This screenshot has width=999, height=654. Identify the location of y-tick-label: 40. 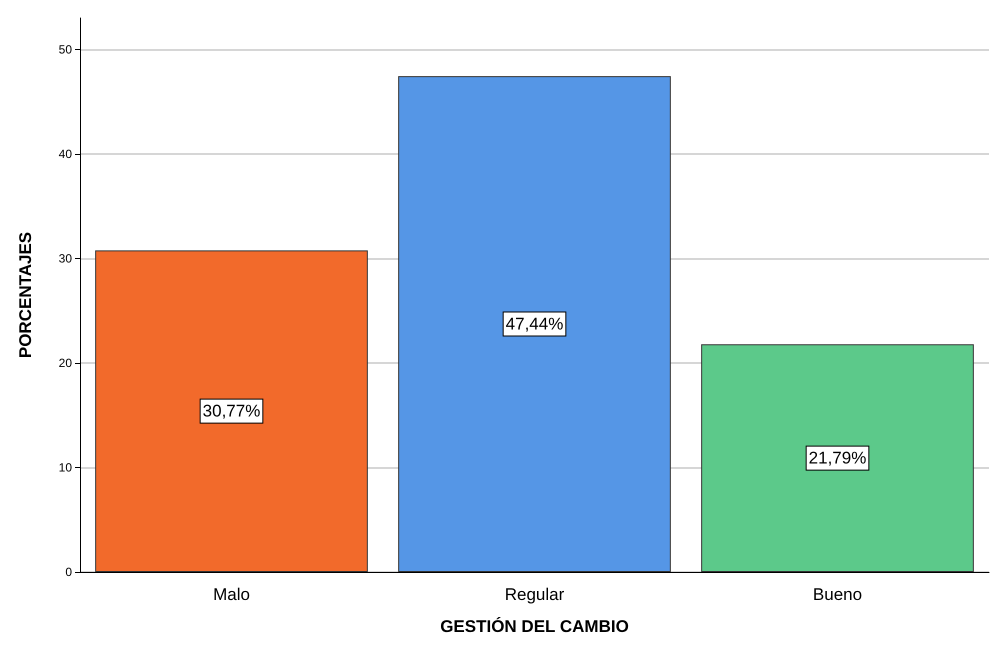
(65, 153).